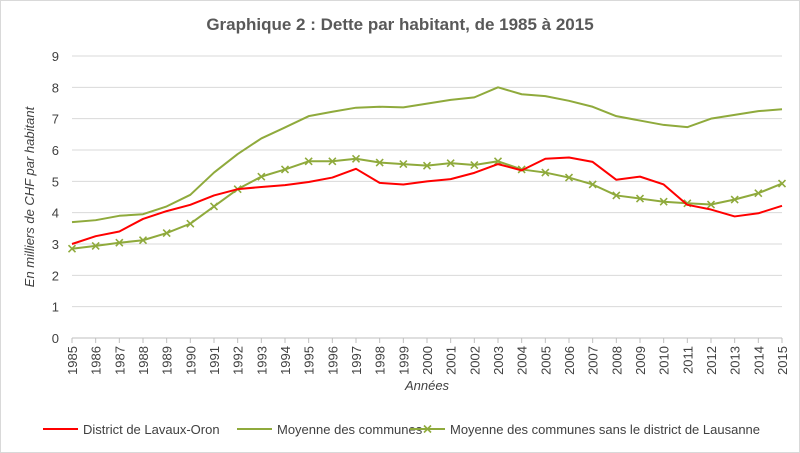 The image size is (800, 453). I want to click on x-tick-label: 1989, so click(167, 360).